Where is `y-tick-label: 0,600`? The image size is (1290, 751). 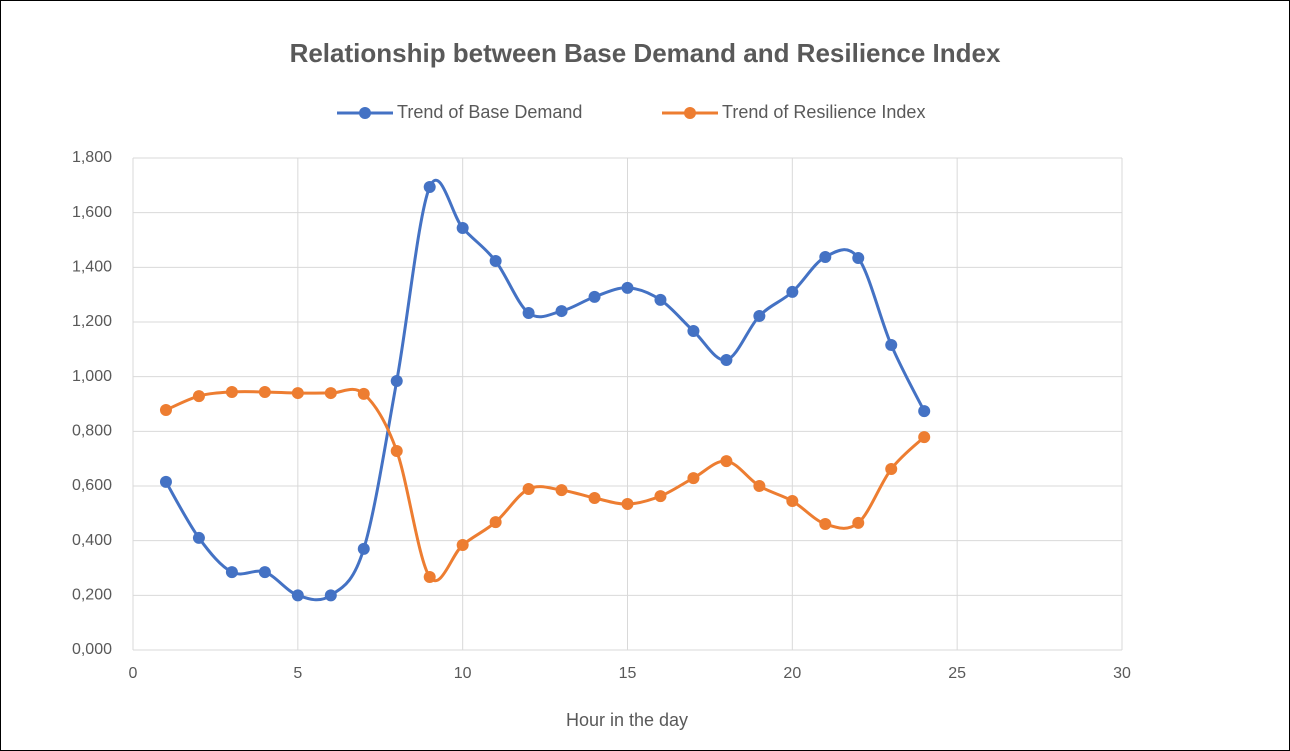 y-tick-label: 0,600 is located at coordinates (92, 485).